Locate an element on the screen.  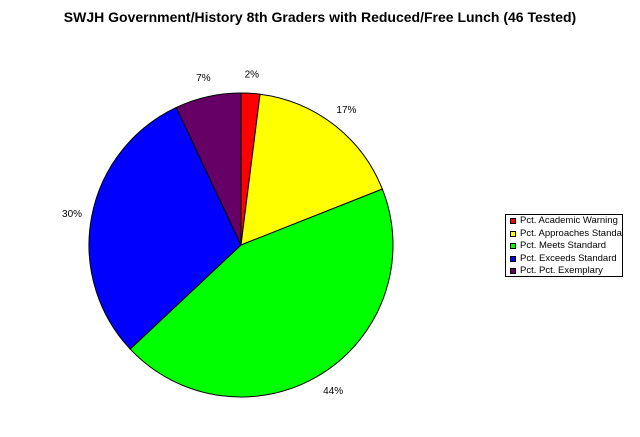
slice-label-3: 30% is located at coordinates (72, 214).